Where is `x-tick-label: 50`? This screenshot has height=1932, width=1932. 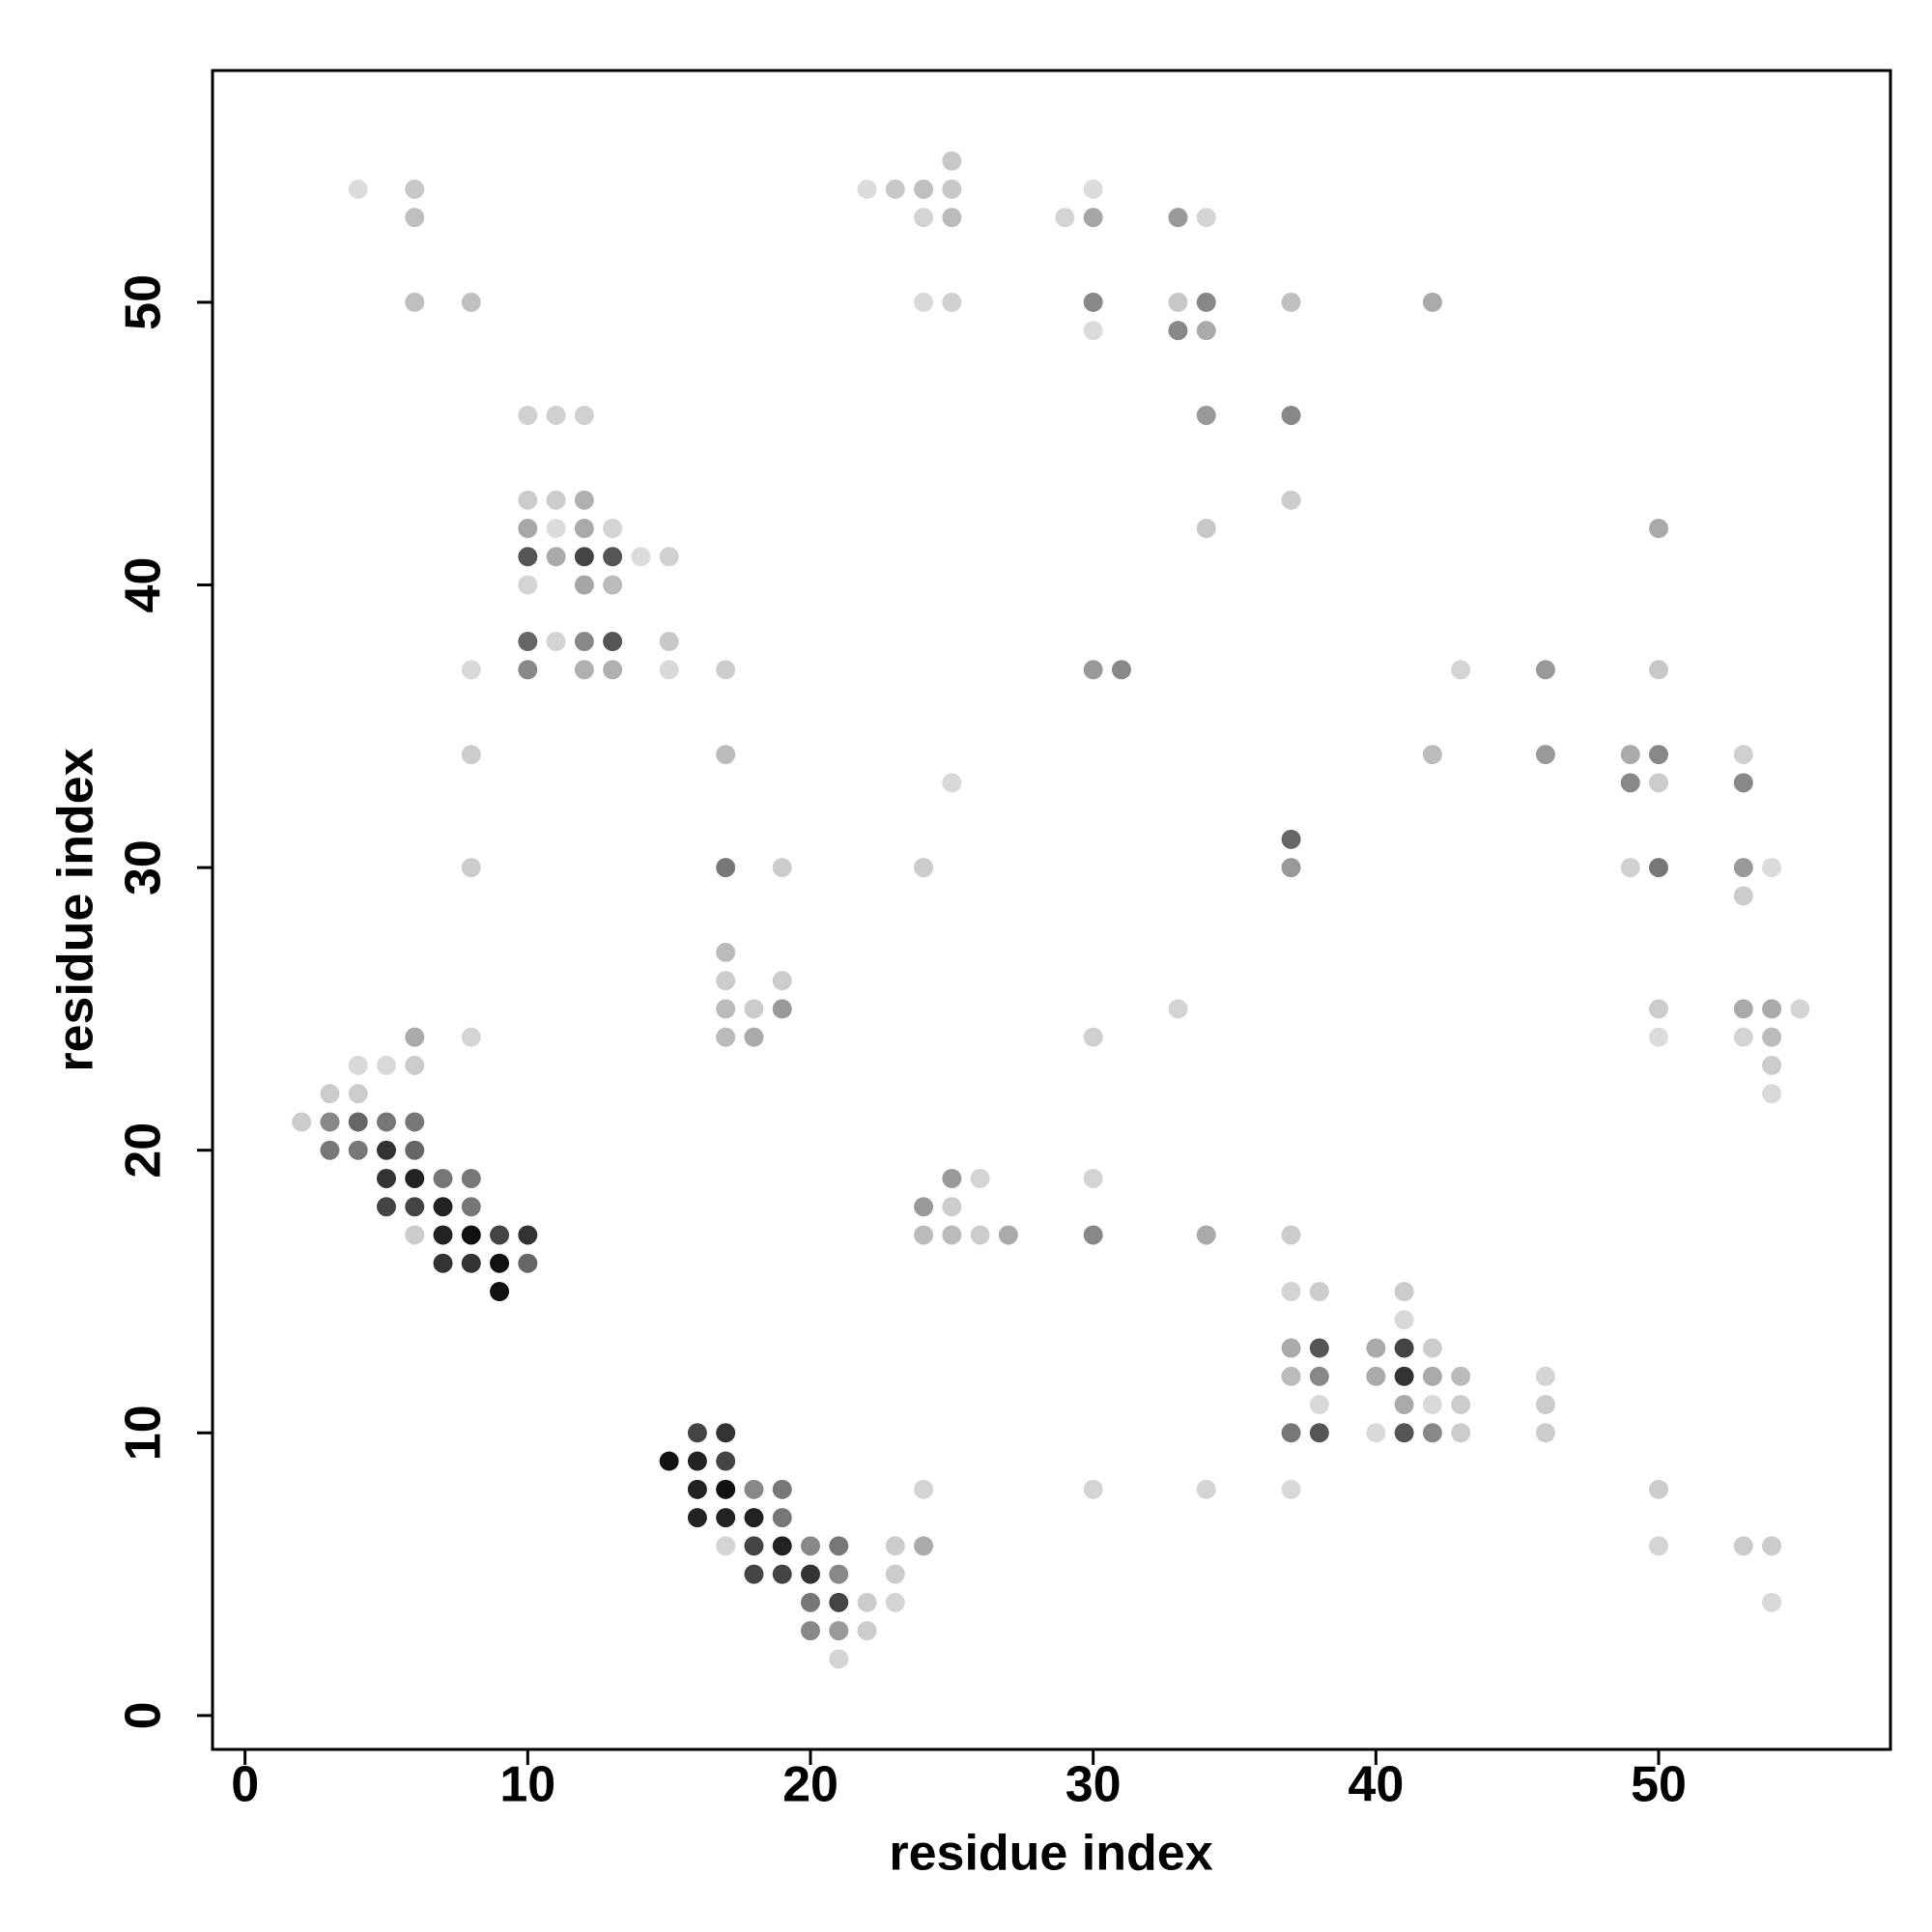 x-tick-label: 50 is located at coordinates (1659, 1785).